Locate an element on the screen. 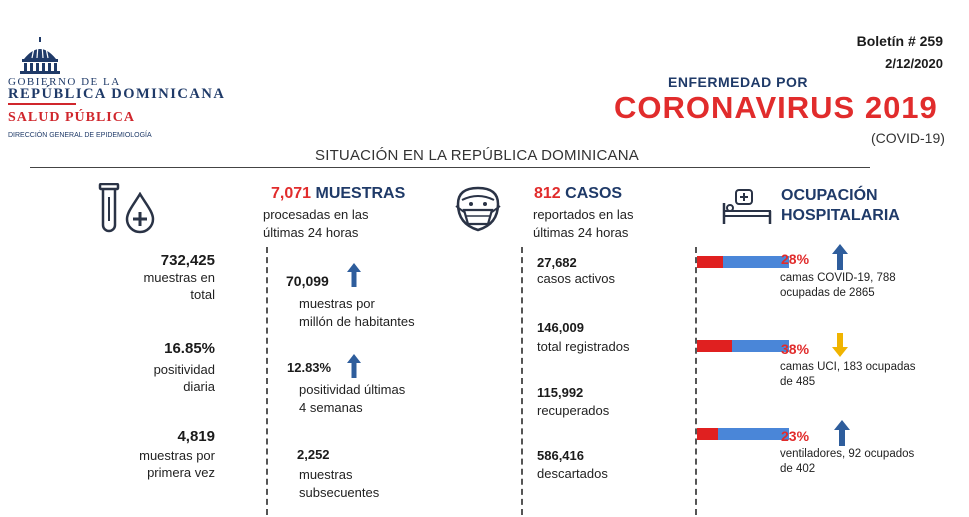  gov-line-1: GOBIERNO DE LA is located at coordinates (64, 82).